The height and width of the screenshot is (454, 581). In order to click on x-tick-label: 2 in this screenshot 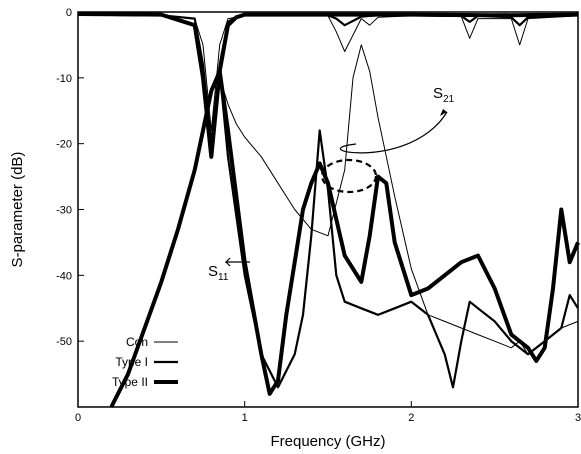, I will do `click(411, 418)`.